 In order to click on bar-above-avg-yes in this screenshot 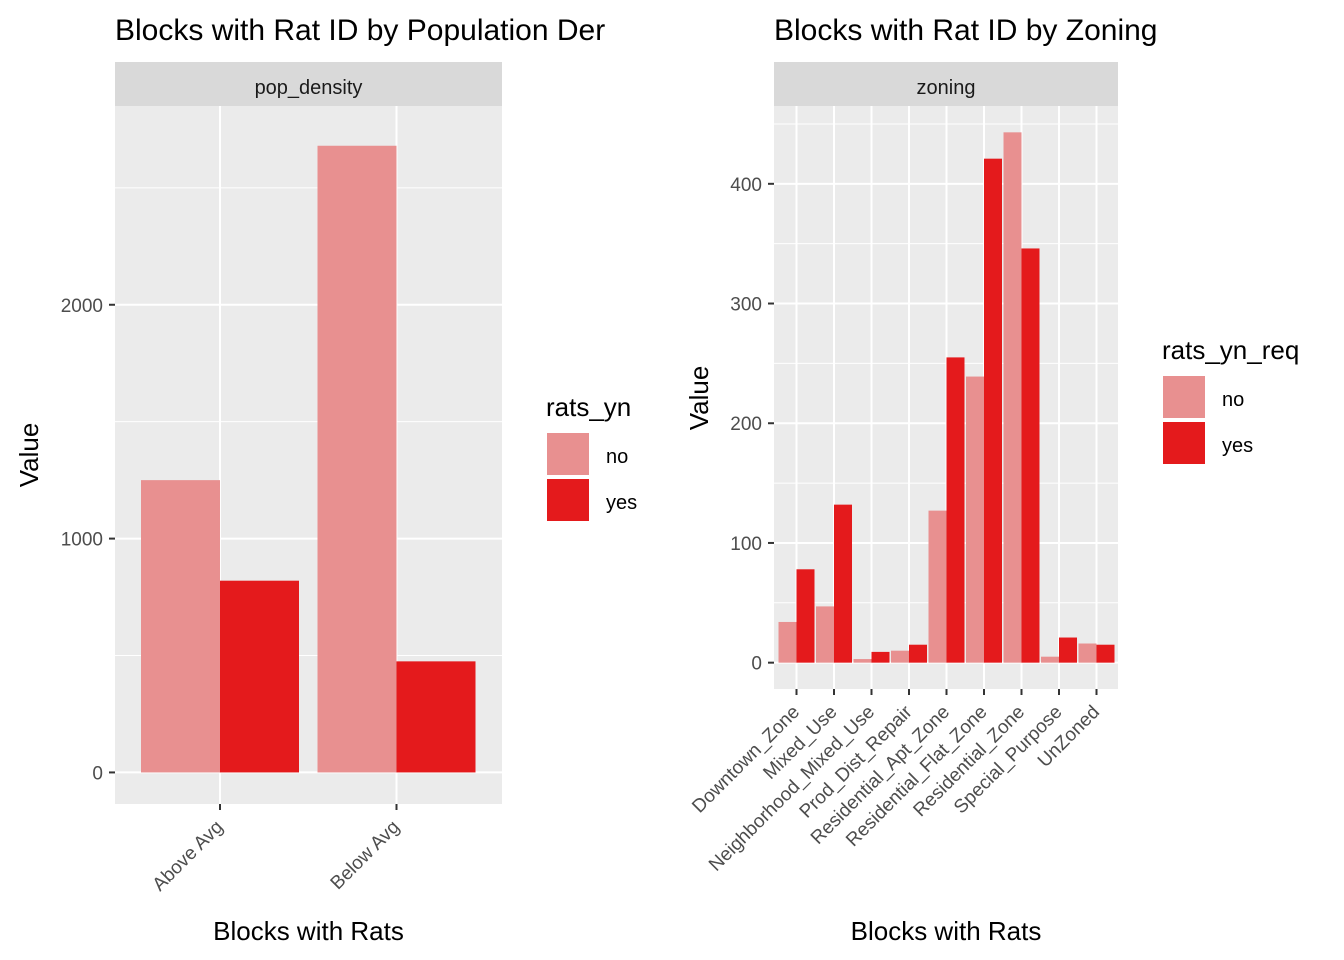, I will do `click(259, 676)`.